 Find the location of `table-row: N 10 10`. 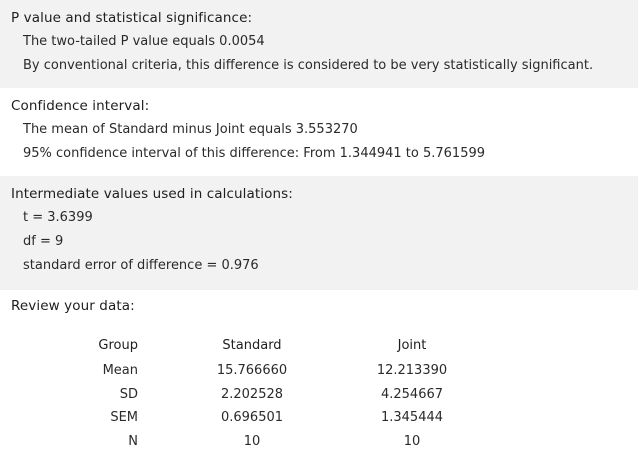

table-row: N 10 10 is located at coordinates (319, 442).